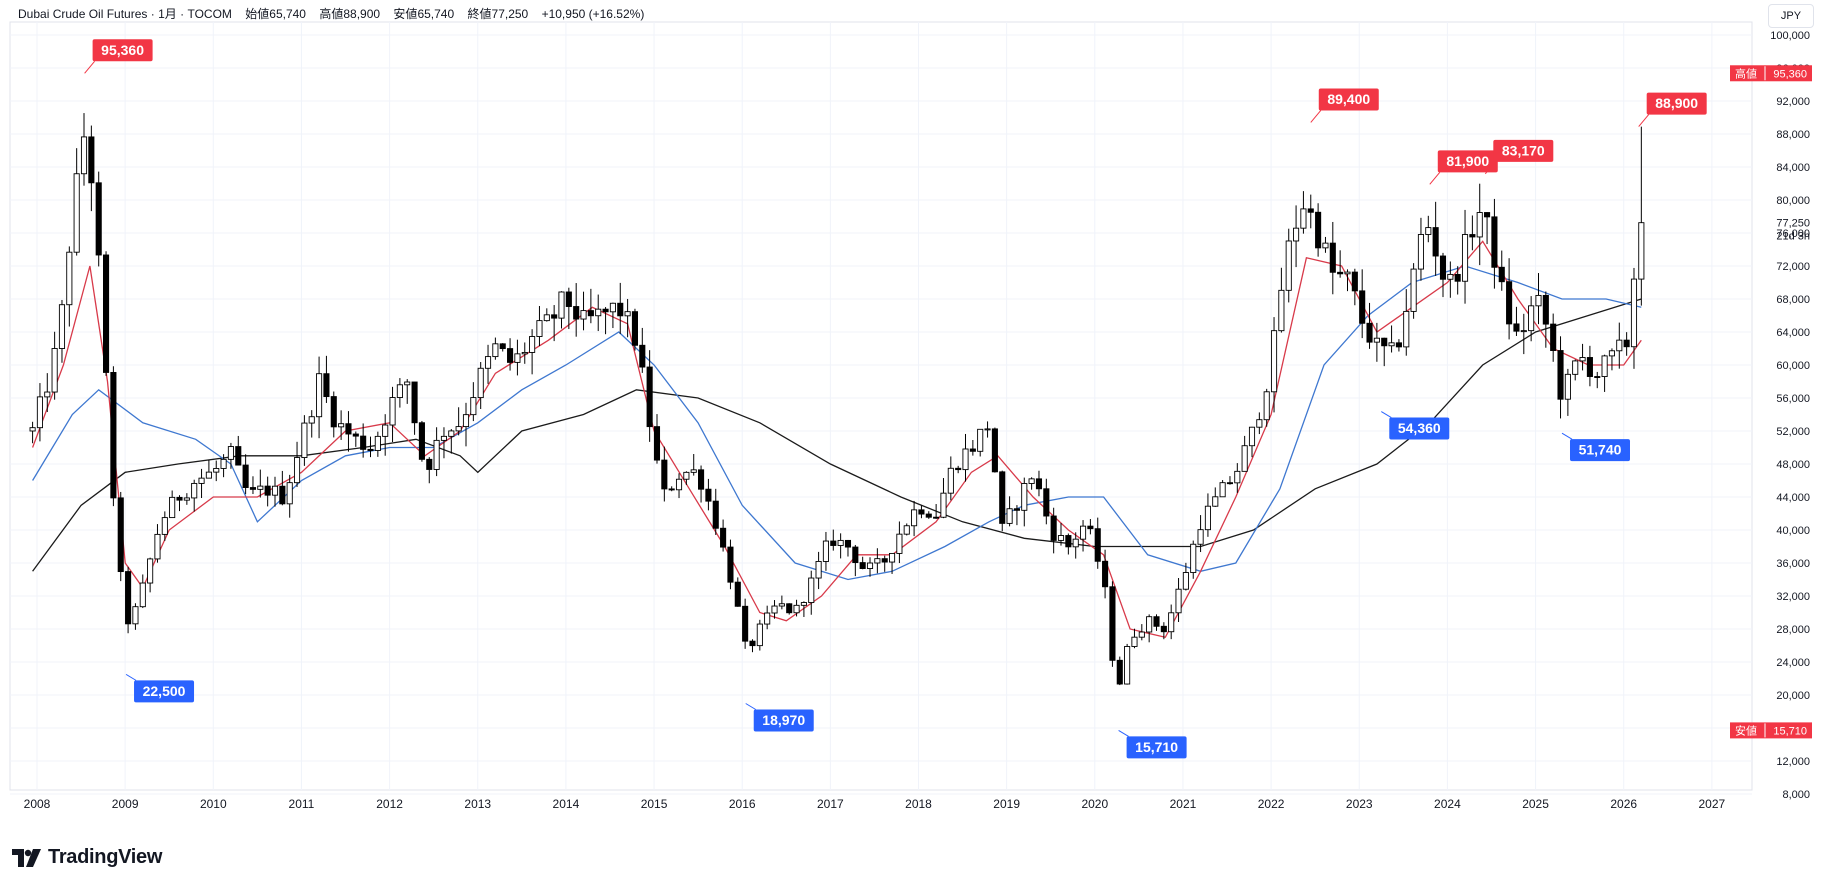  I want to click on x-tick-label: 2015, so click(654, 804).